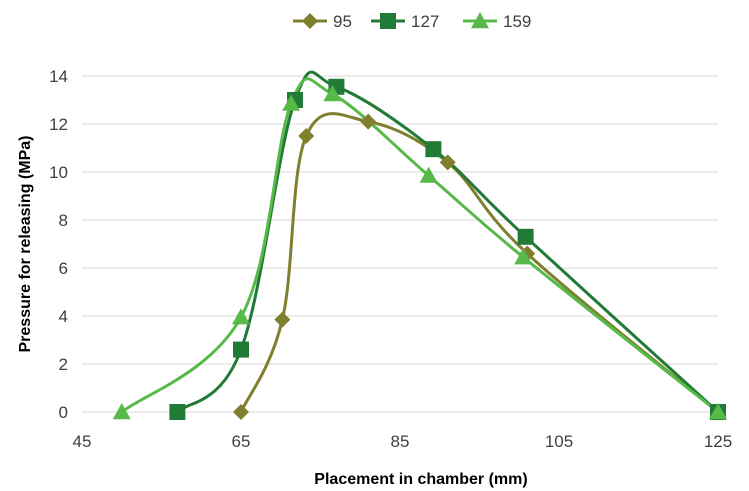 The image size is (749, 491). I want to click on x-tick-label: 125, so click(718, 441).